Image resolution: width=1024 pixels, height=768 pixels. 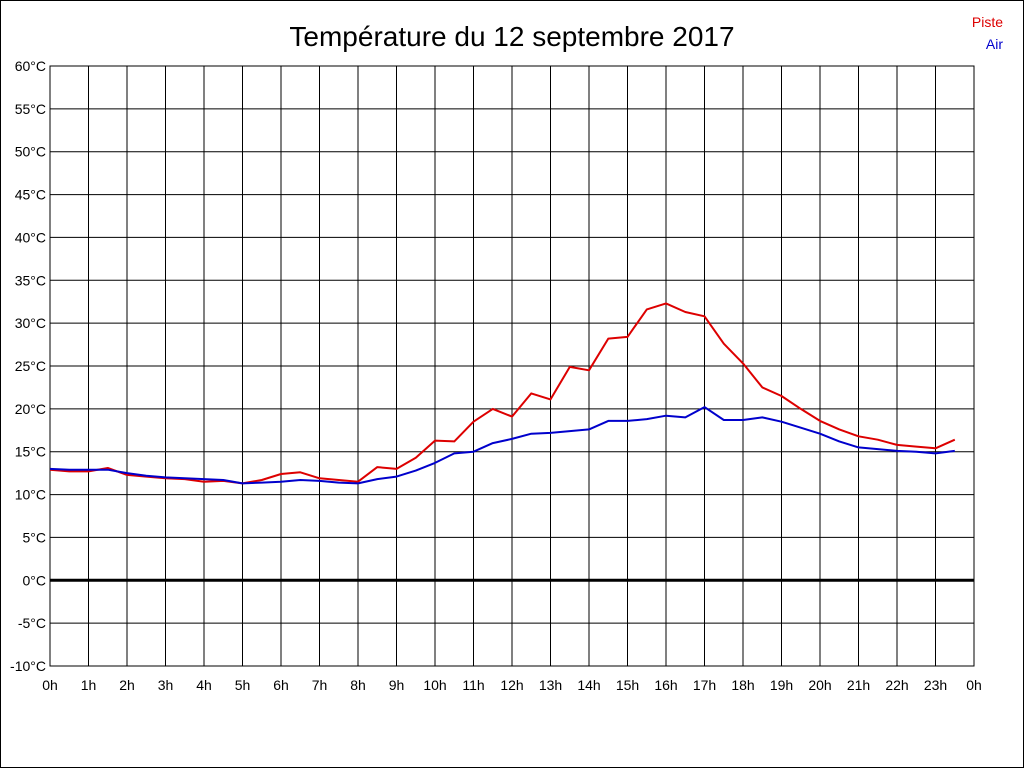 What do you see at coordinates (994, 44) in the screenshot?
I see `legend-entry-air: Air` at bounding box center [994, 44].